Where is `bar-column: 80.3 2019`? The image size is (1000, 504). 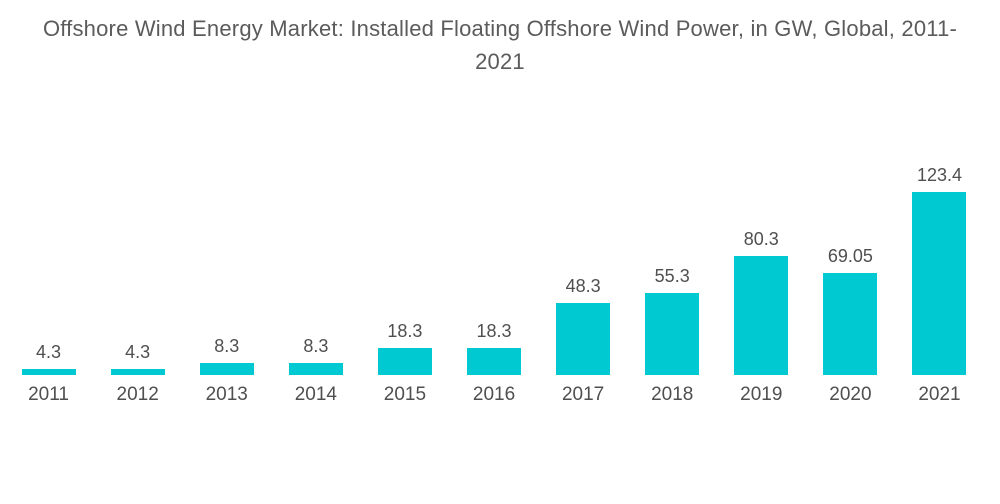 bar-column: 80.3 2019 is located at coordinates (761, 246).